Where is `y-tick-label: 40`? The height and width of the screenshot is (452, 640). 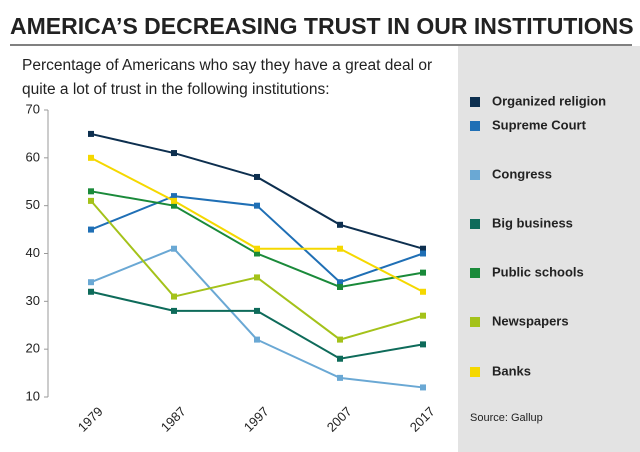 y-tick-label: 40 is located at coordinates (33, 252).